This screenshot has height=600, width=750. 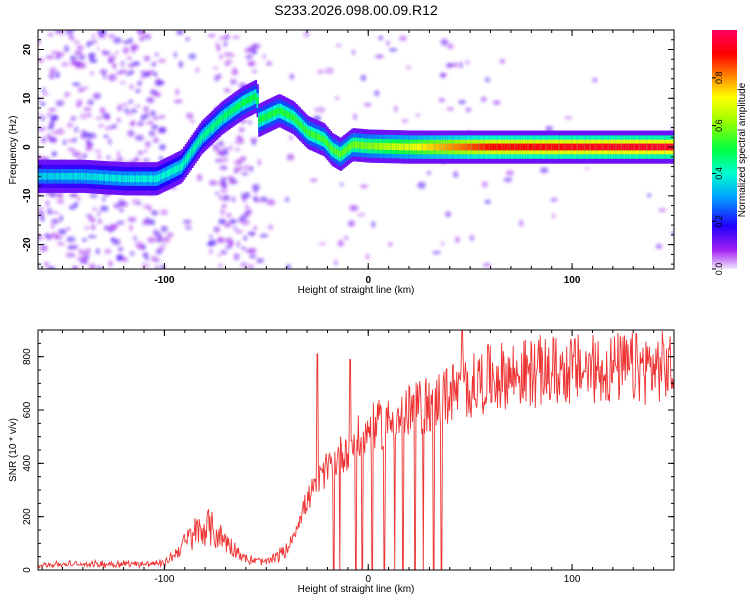 I want to click on y-tick-label: -10, so click(x=27, y=195).